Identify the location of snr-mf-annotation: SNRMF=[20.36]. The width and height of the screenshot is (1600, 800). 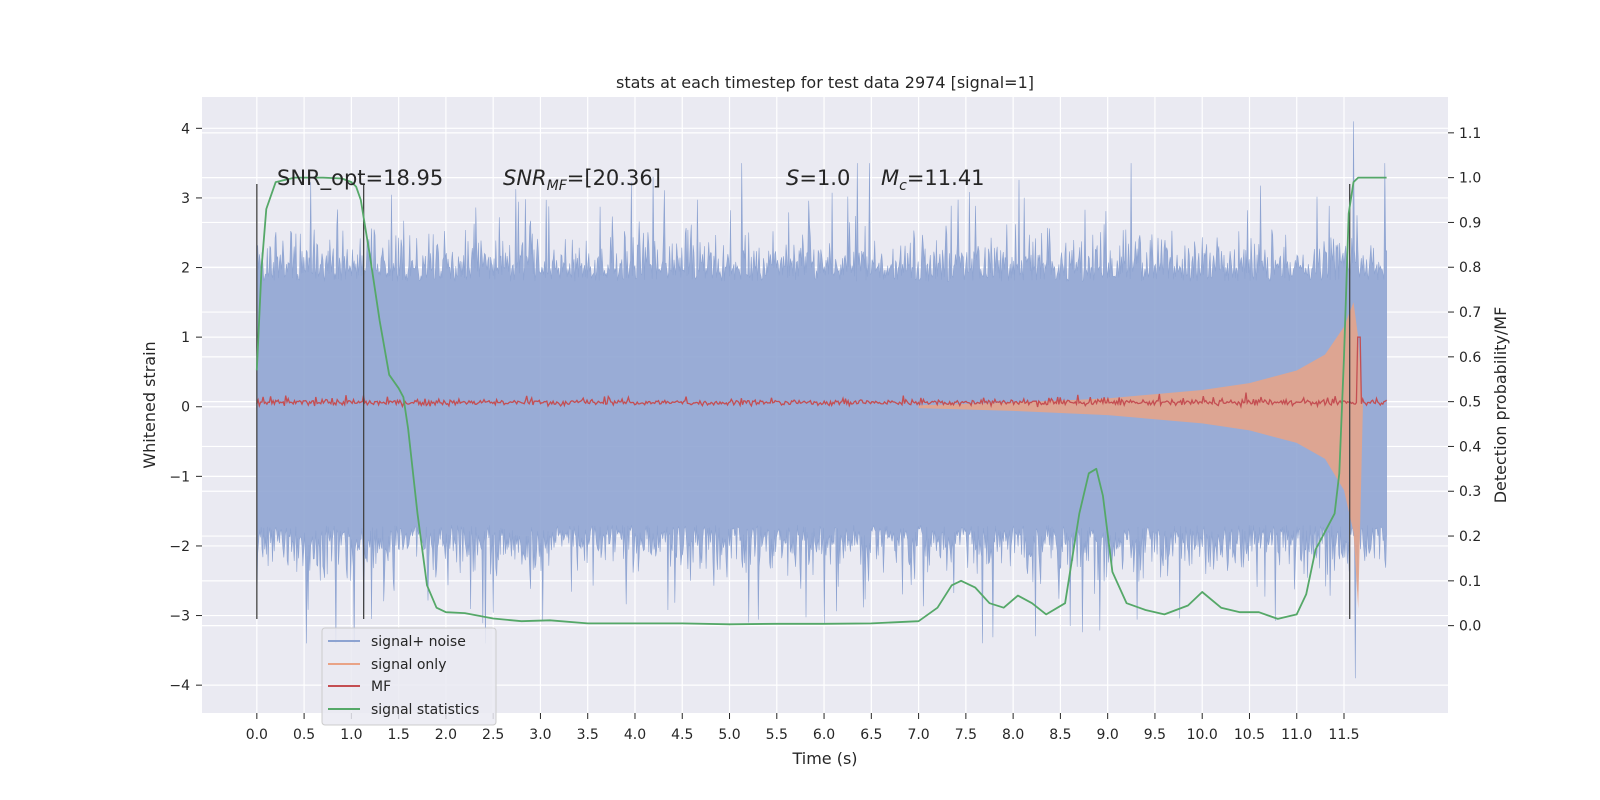
(582, 180).